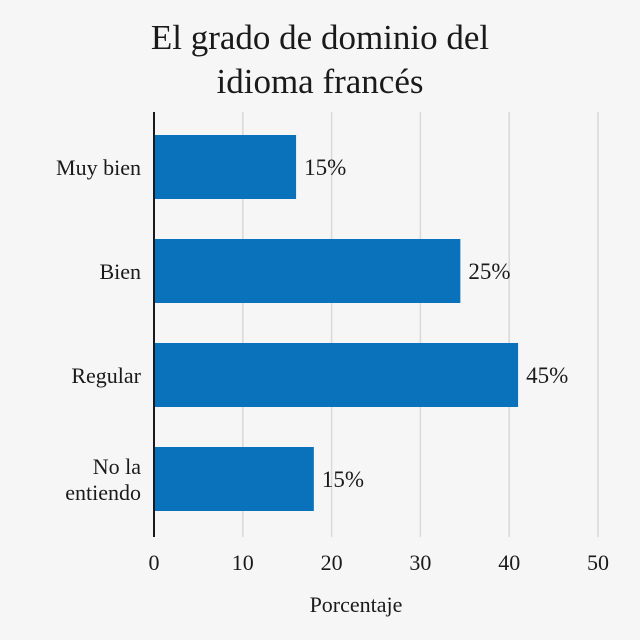 The height and width of the screenshot is (640, 640). What do you see at coordinates (356, 604) in the screenshot?
I see `x-axis-title: Porcentaje` at bounding box center [356, 604].